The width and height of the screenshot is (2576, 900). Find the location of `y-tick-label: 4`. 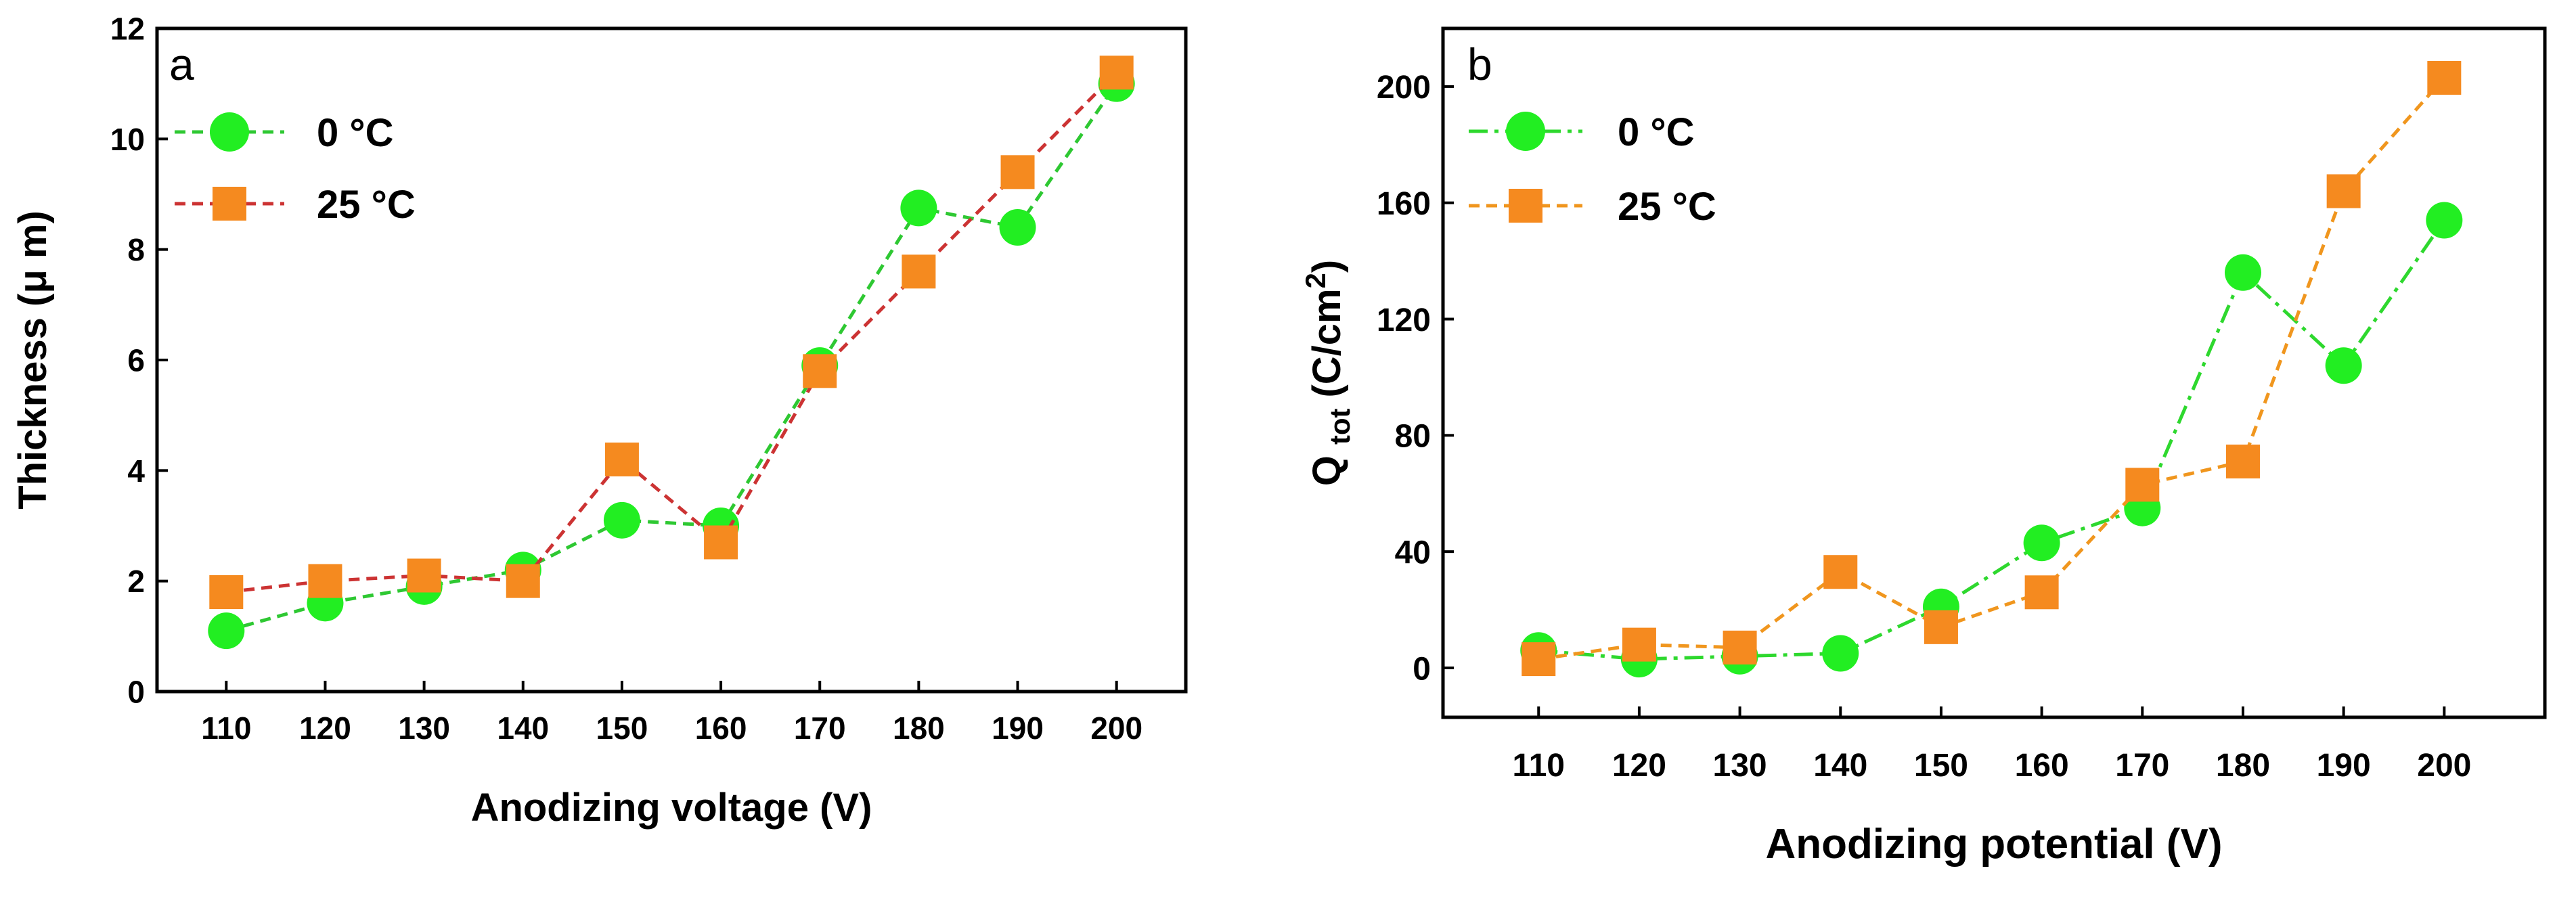

y-tick-label: 4 is located at coordinates (136, 471).